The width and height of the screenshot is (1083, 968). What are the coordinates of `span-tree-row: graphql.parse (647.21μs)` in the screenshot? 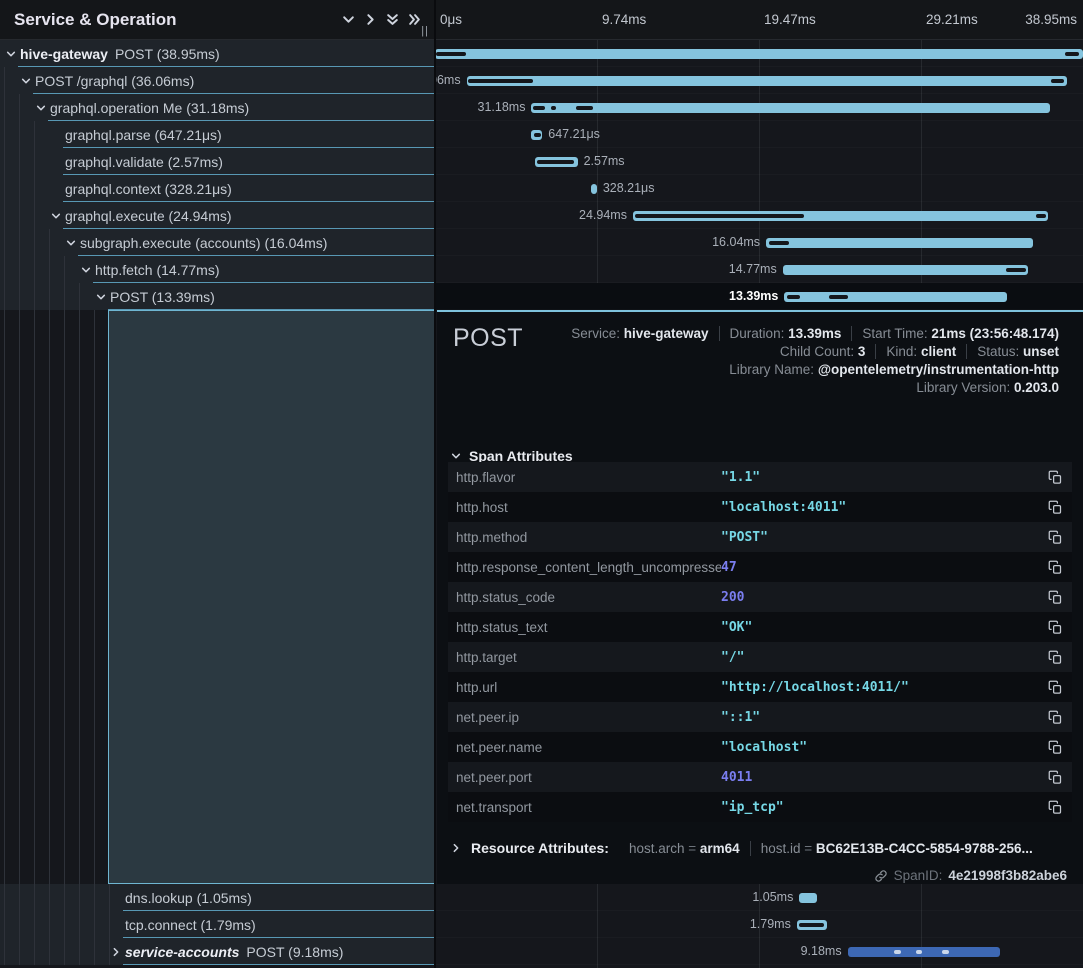 It's located at (217, 134).